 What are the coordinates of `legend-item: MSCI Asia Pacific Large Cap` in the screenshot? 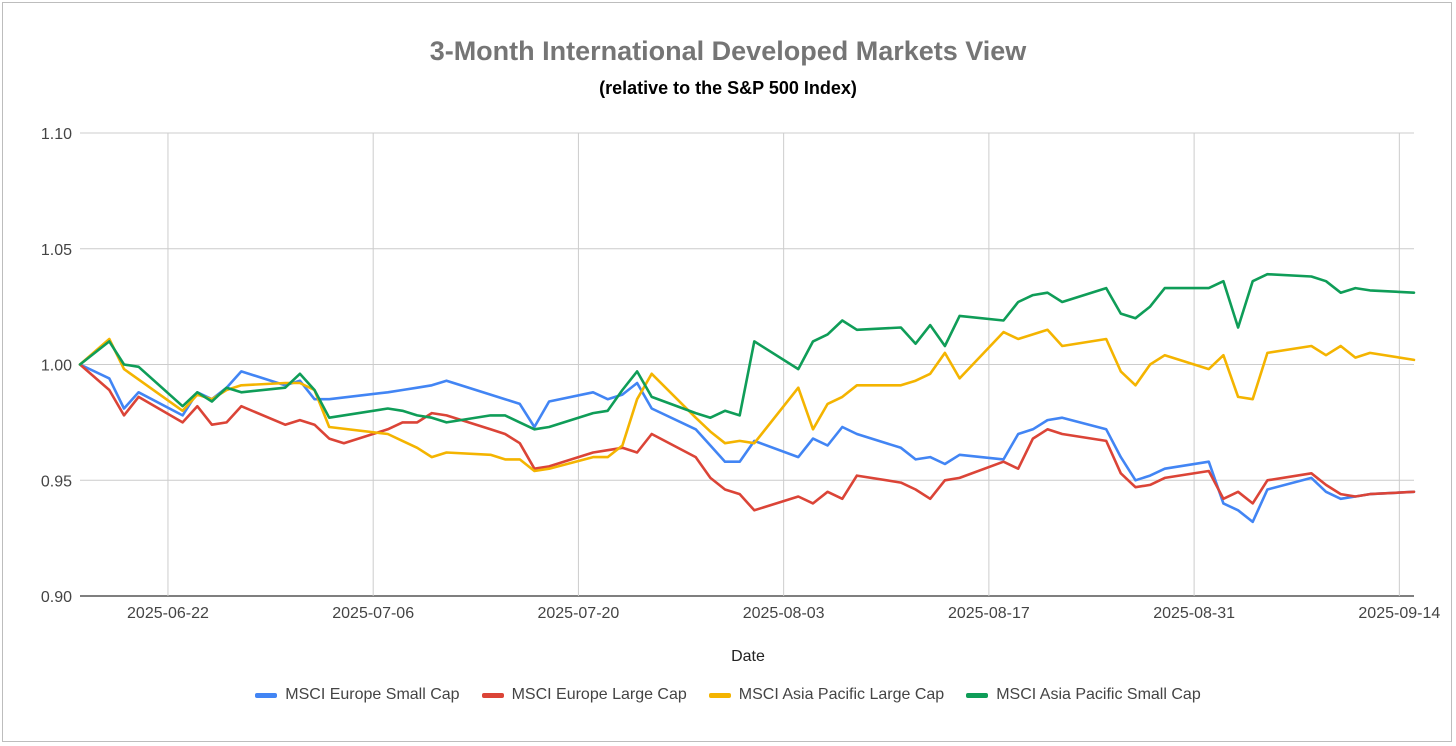 It's located at (826, 695).